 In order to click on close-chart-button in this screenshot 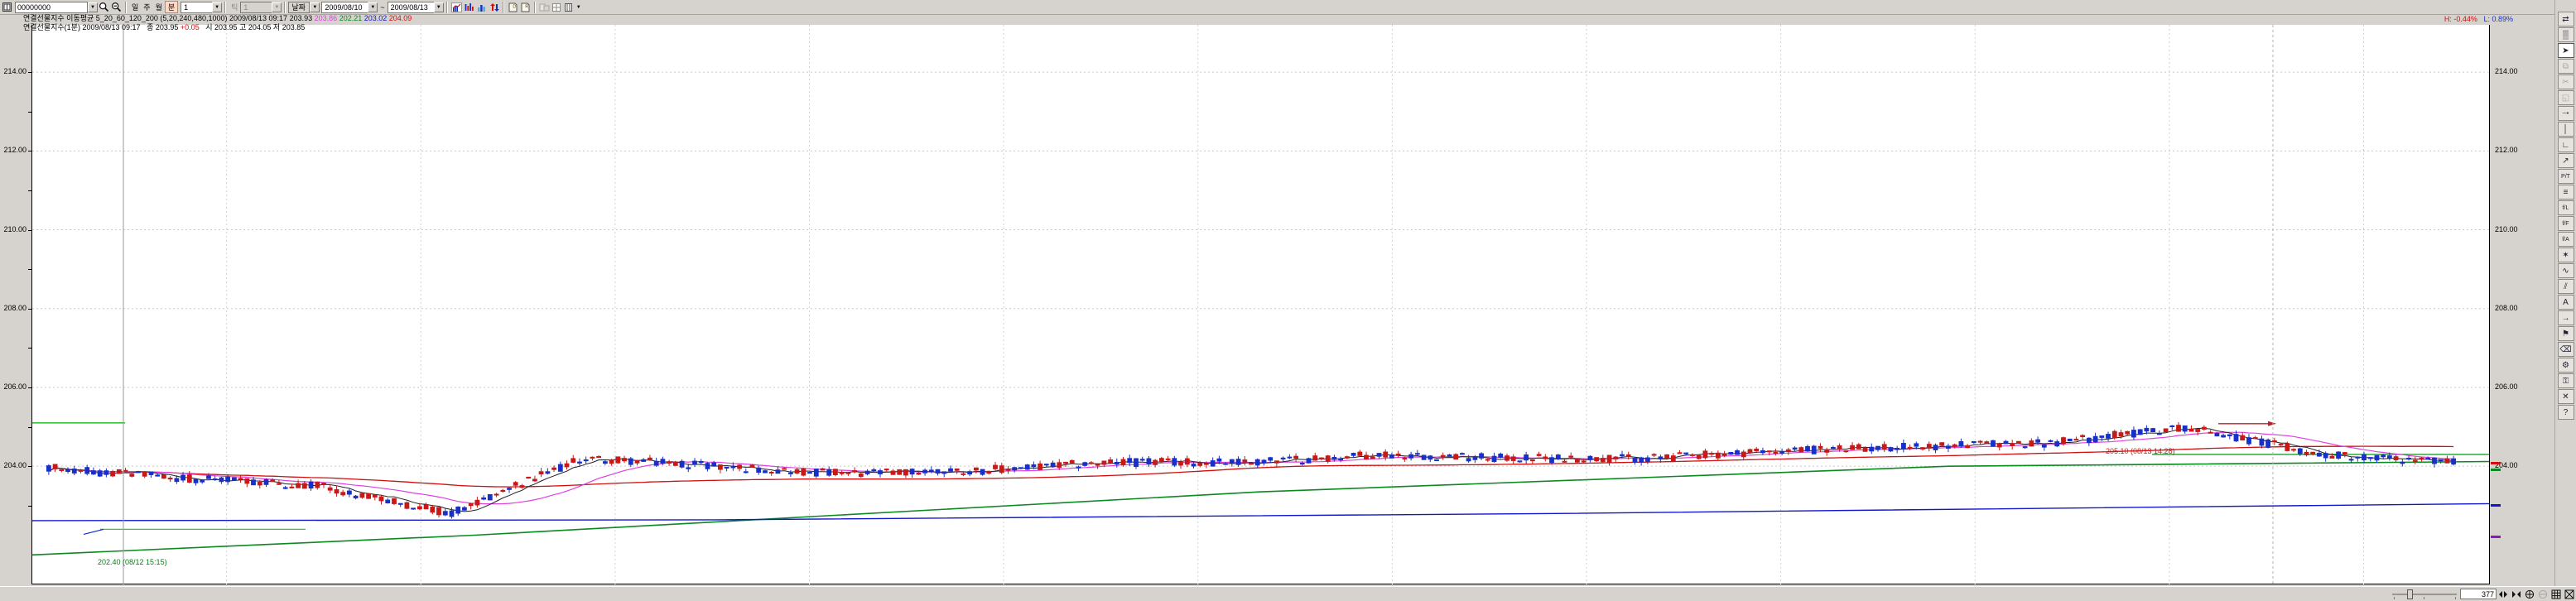, I will do `click(2569, 594)`.